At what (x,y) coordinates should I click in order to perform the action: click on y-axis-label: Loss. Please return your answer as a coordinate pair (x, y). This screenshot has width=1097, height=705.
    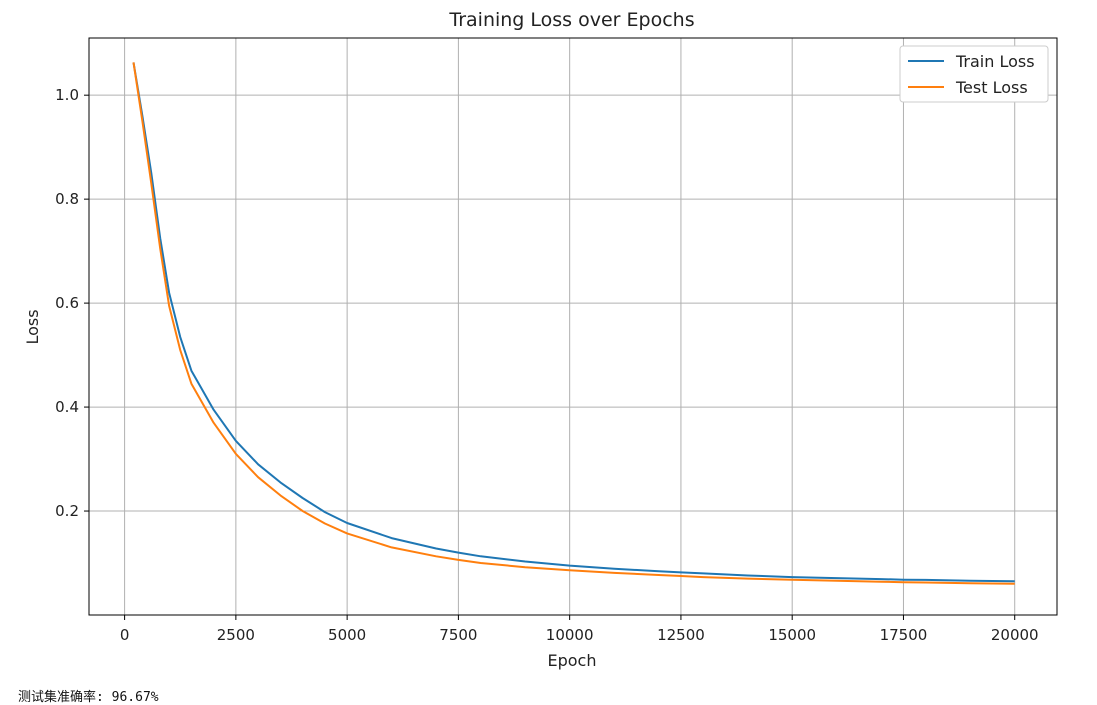
    Looking at the image, I should click on (32, 326).